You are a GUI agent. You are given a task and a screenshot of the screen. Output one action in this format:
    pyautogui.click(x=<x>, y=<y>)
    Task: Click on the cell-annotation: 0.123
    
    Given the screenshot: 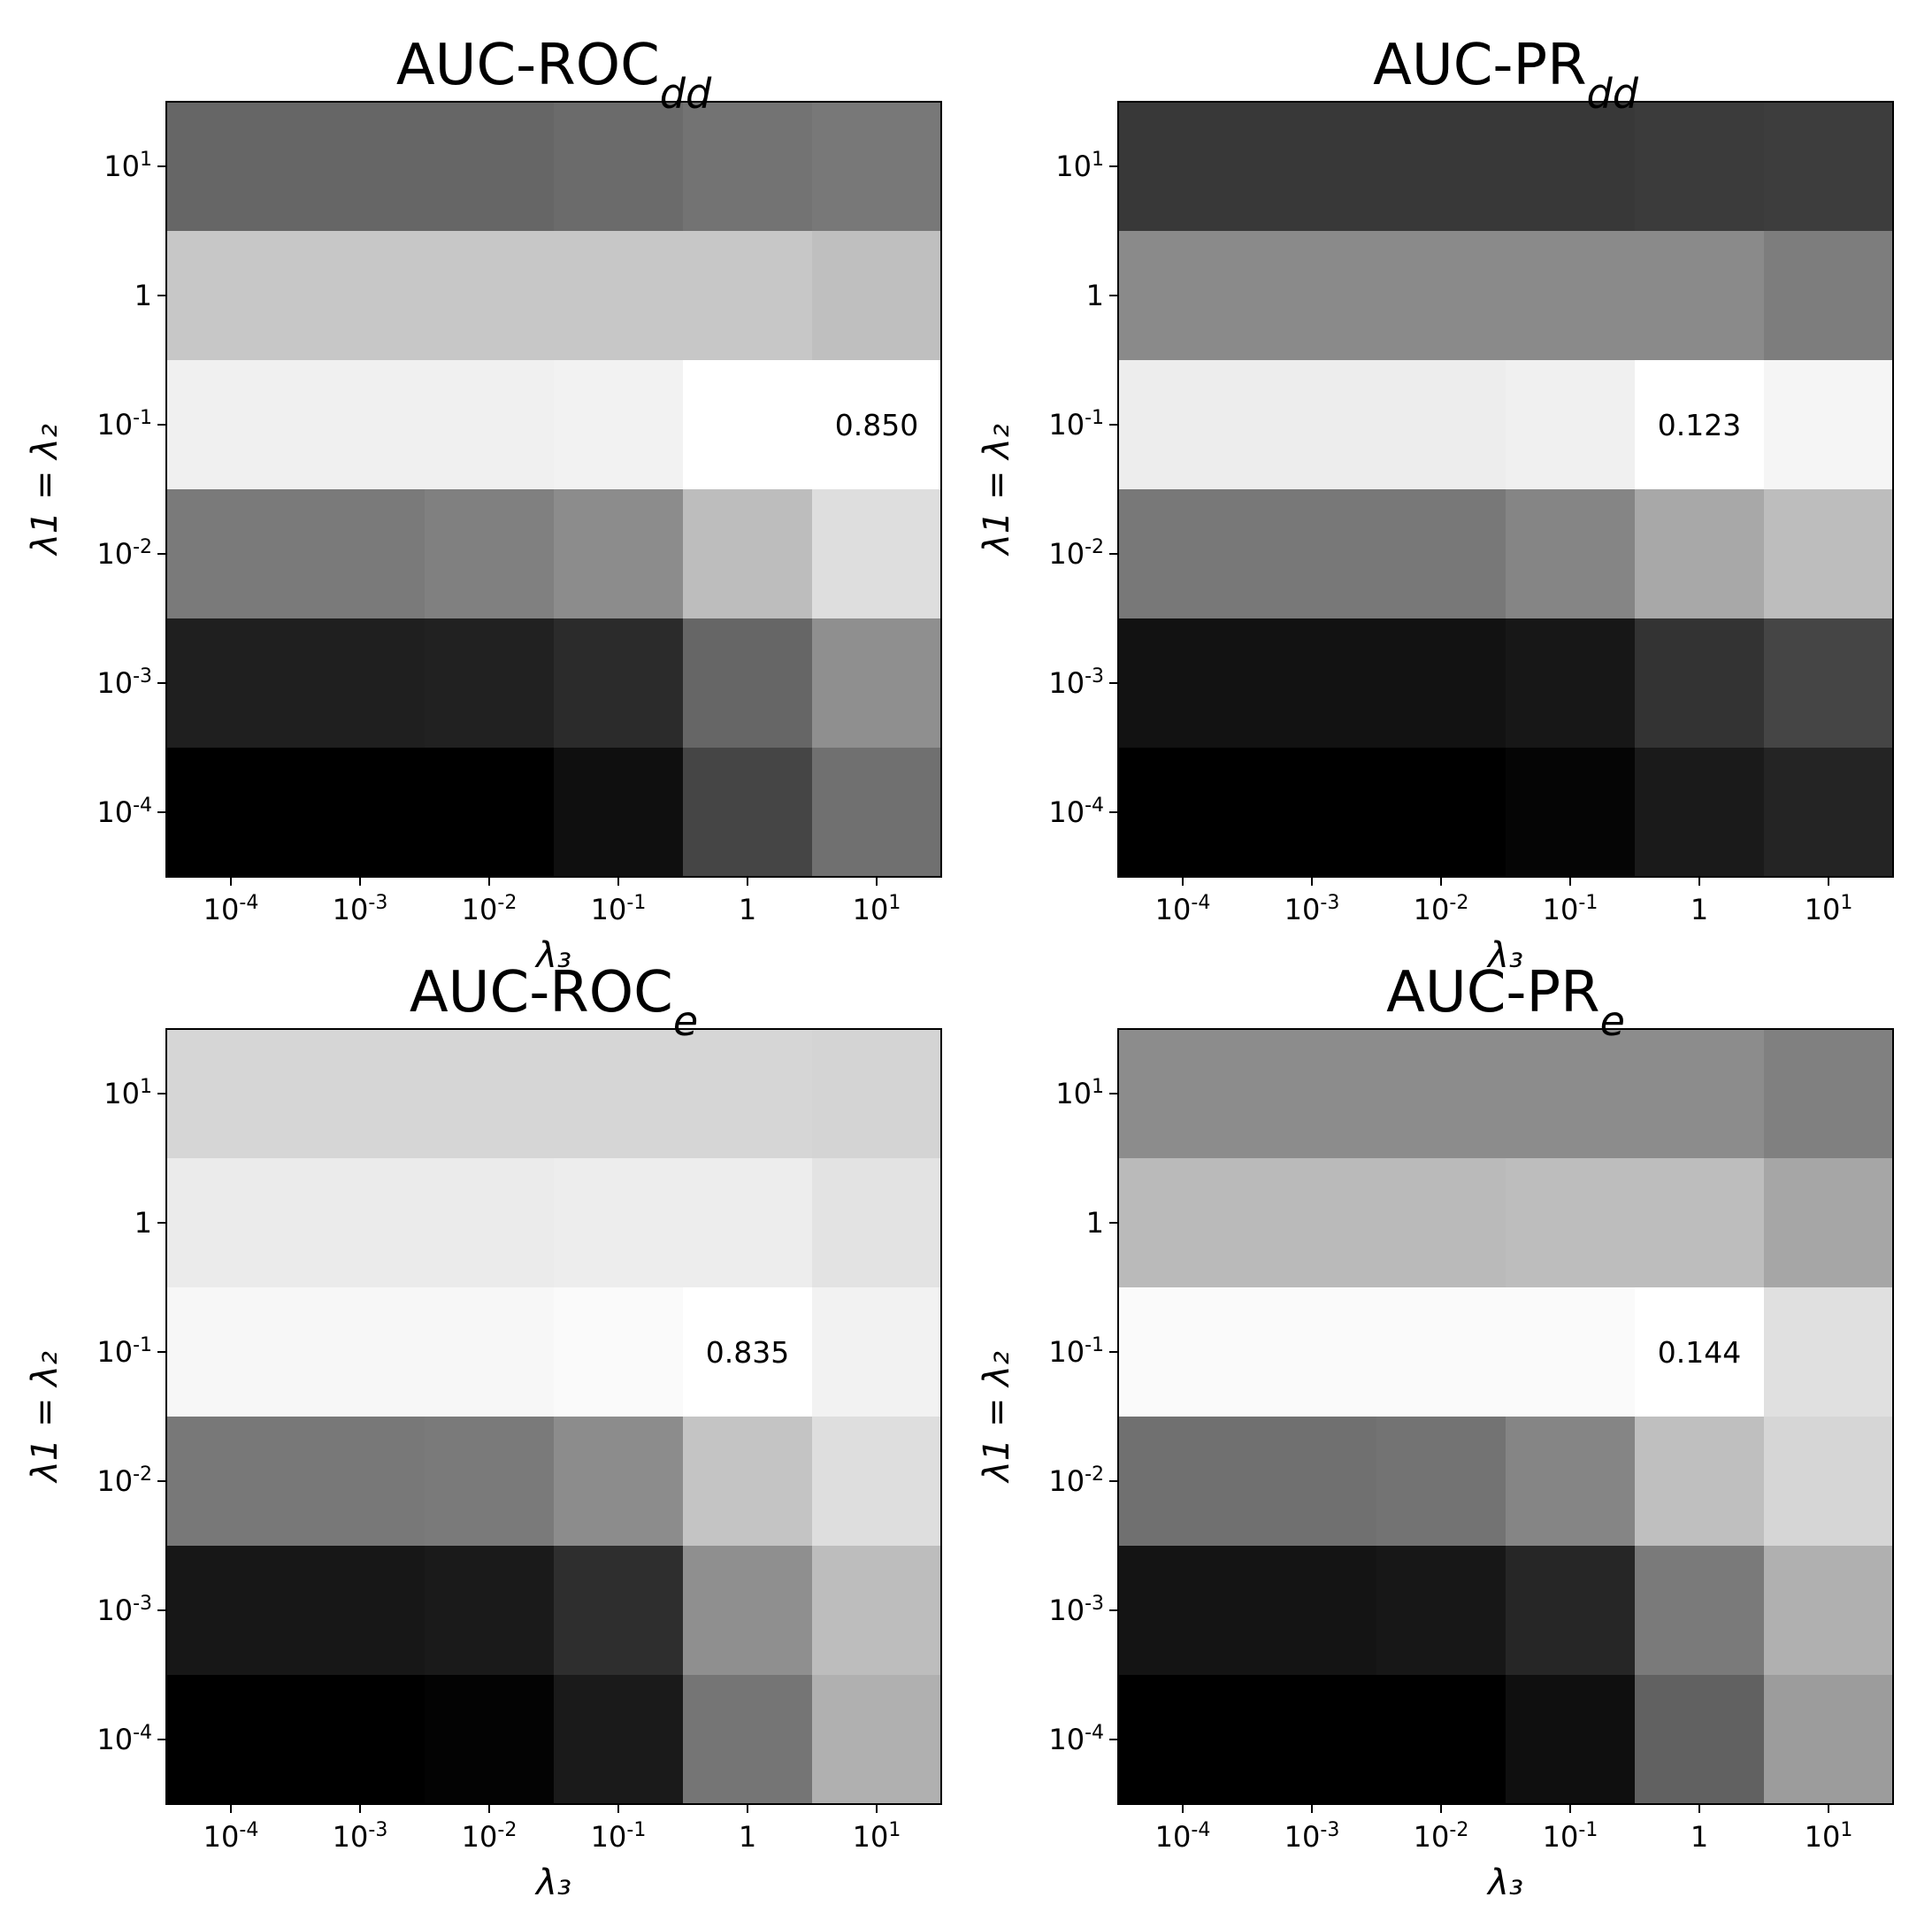 What is the action you would take?
    pyautogui.click(x=1699, y=425)
    